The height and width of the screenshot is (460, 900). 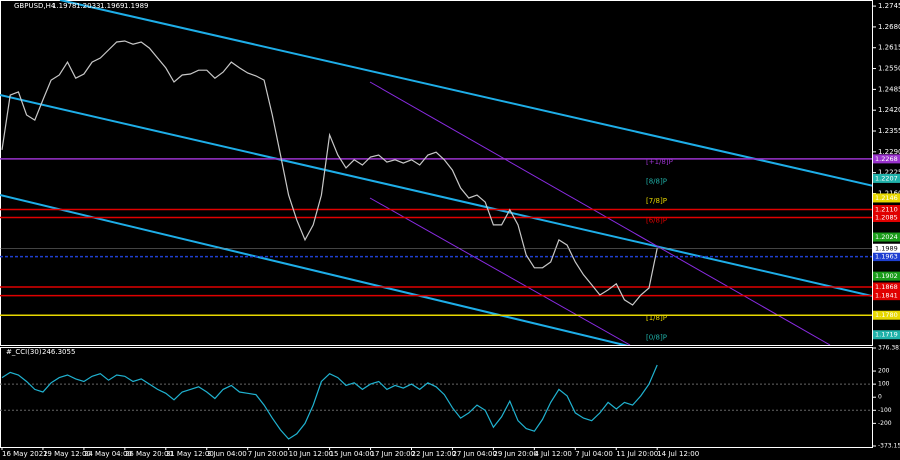 I want to click on x-tick-label: 26 May 20:00, so click(x=149, y=454).